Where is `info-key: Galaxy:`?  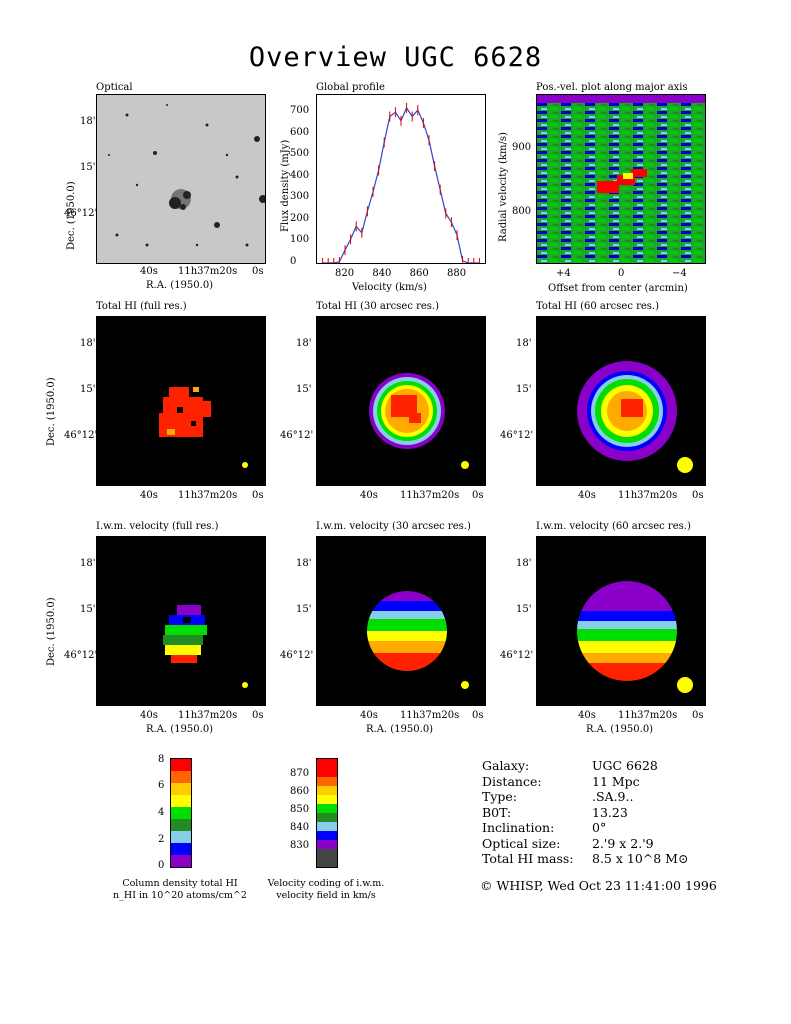
info-key: Galaxy: is located at coordinates (506, 765).